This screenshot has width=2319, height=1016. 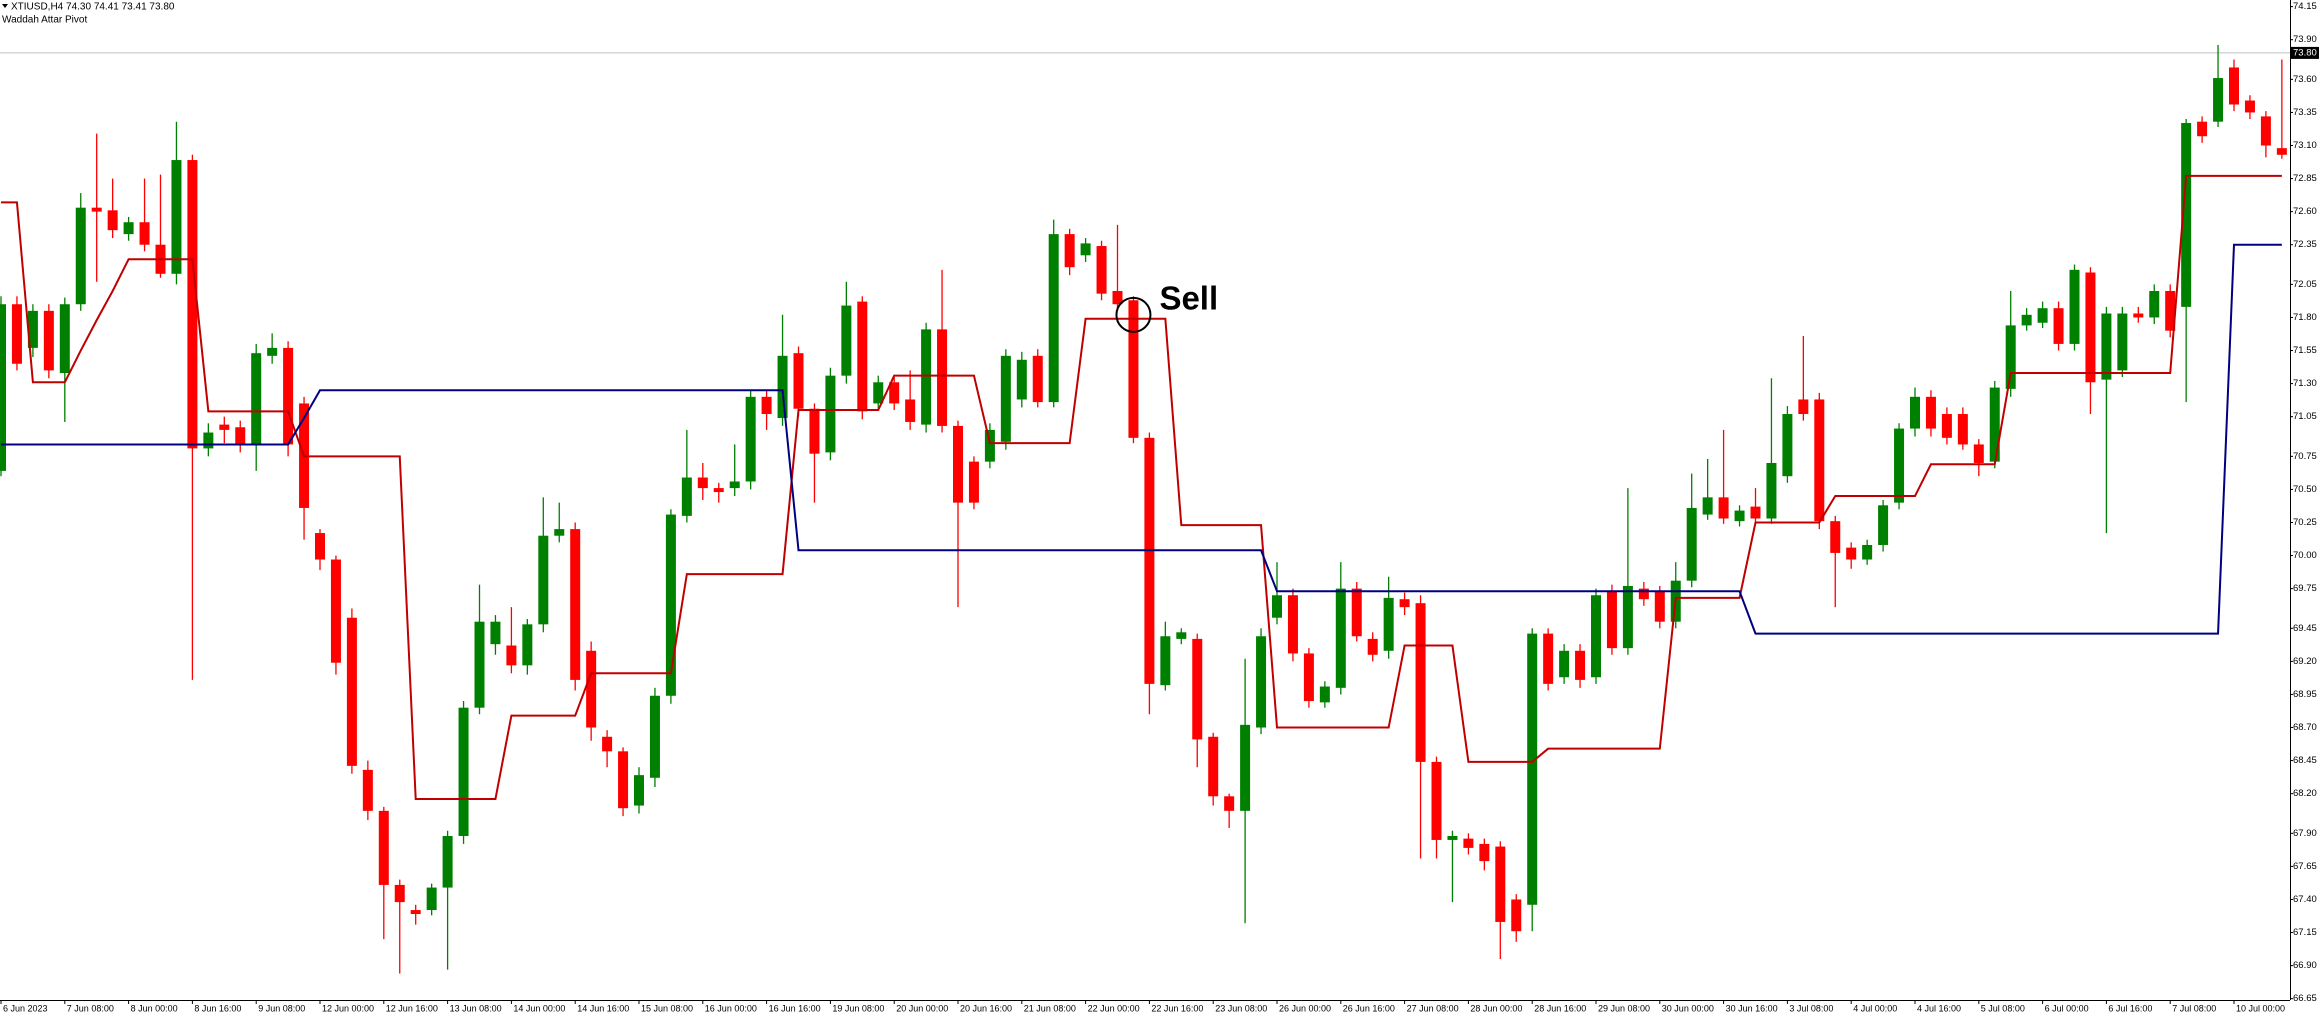 I want to click on x-tick-label: 23 Jun 08:00, so click(x=1241, y=1008).